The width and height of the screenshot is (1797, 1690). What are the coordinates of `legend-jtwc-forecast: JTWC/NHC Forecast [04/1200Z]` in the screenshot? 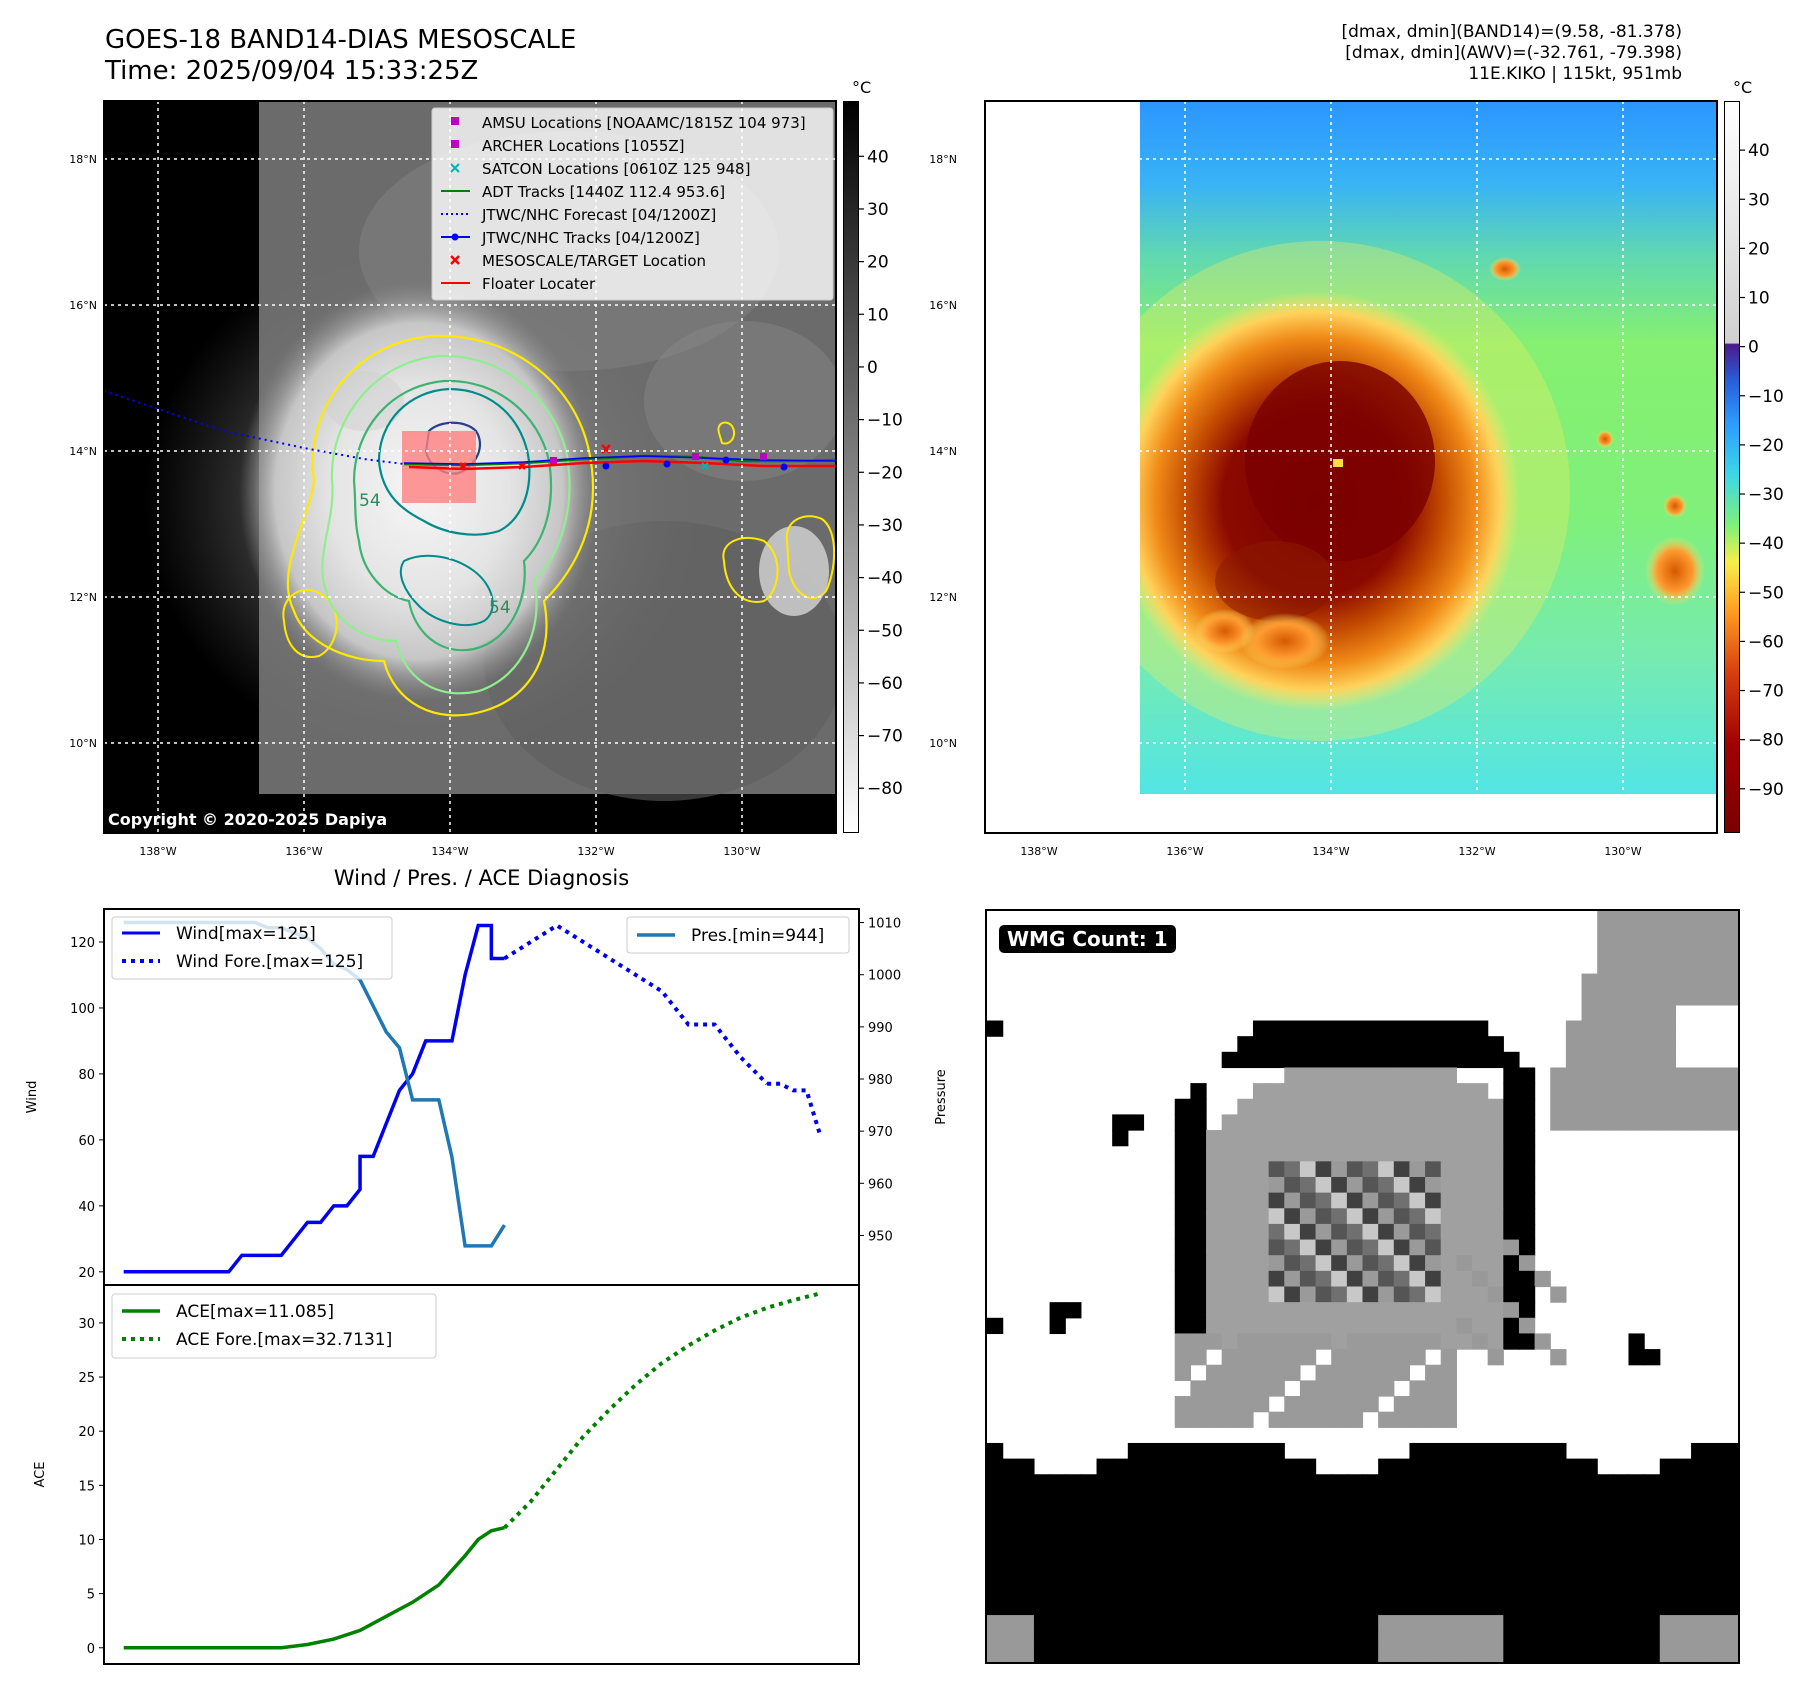 It's located at (598, 215).